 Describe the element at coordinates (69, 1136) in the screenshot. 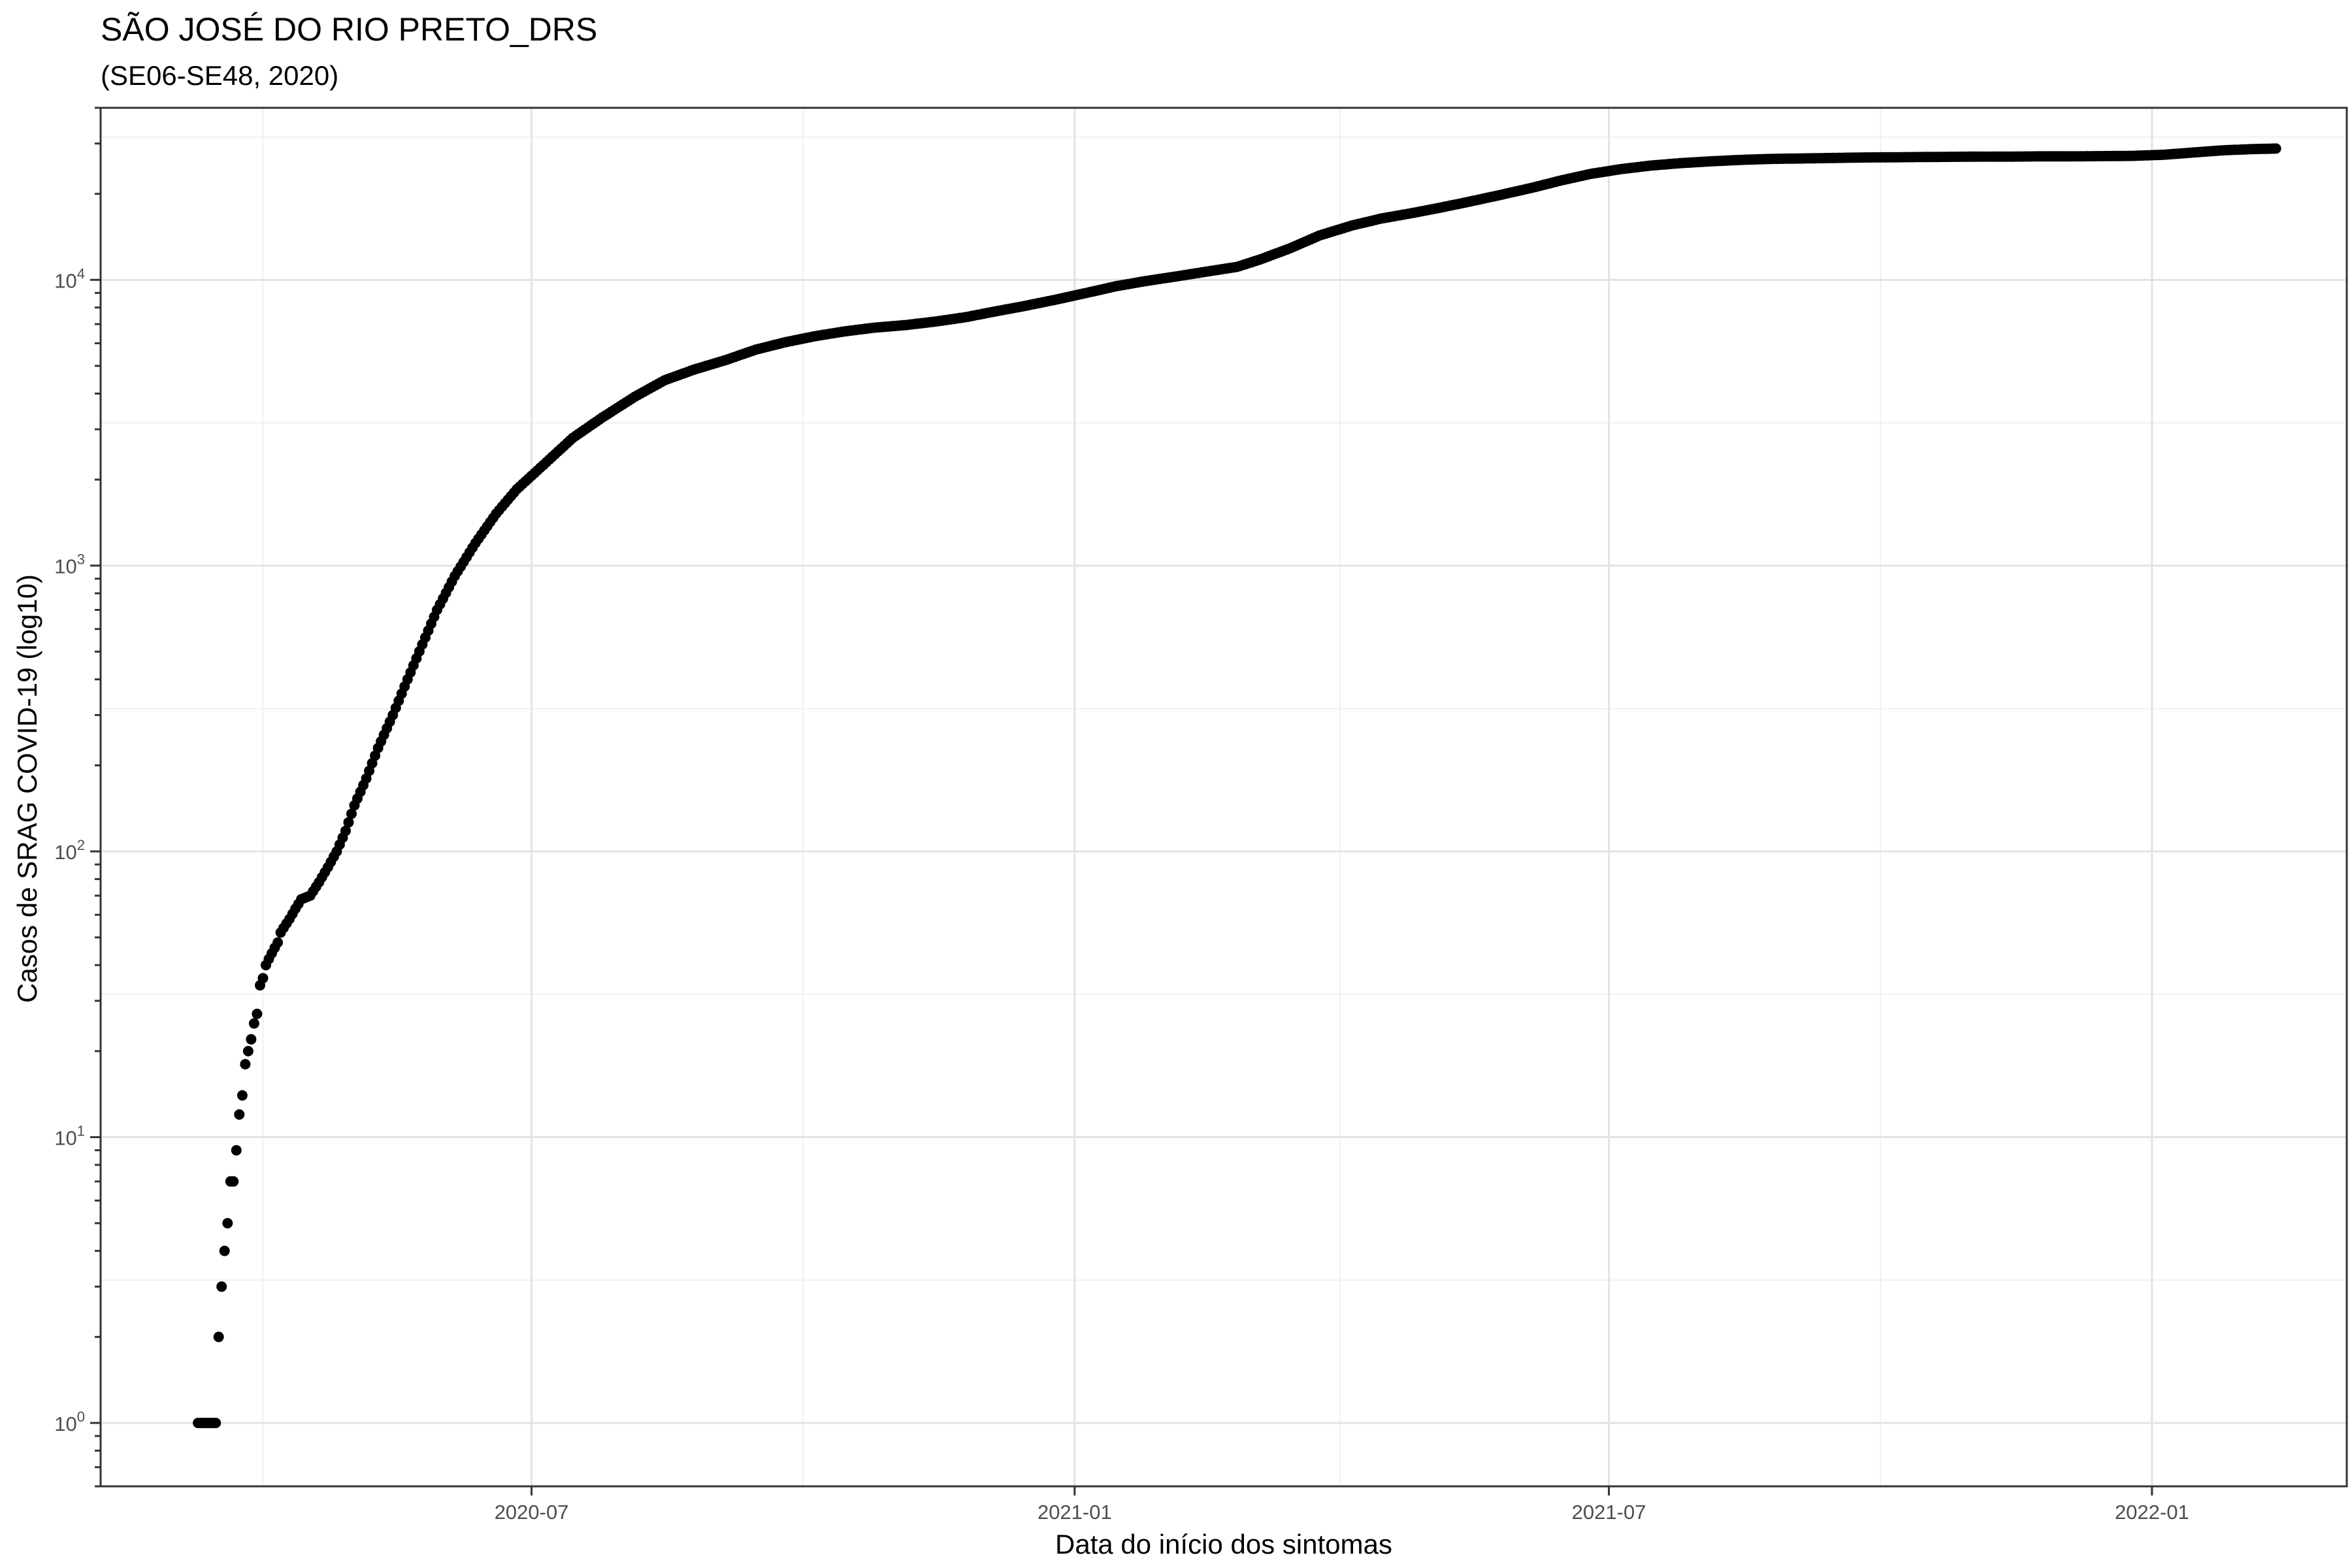

I see `y-tick-label: 10¹` at that location.